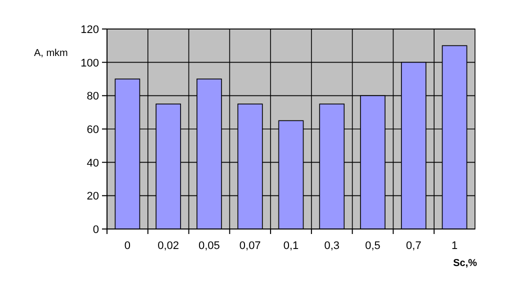 Image resolution: width=507 pixels, height=293 pixels. What do you see at coordinates (51, 53) in the screenshot?
I see `y-axis-title: A, mkm` at bounding box center [51, 53].